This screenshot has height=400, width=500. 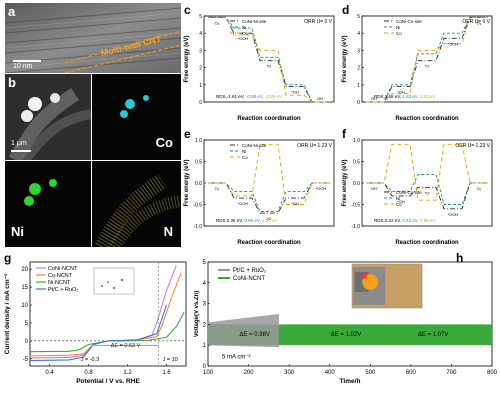 What do you see at coordinates (236, 358) in the screenshot?
I see `current-density-label: 5 mA cm⁻²` at bounding box center [236, 358].